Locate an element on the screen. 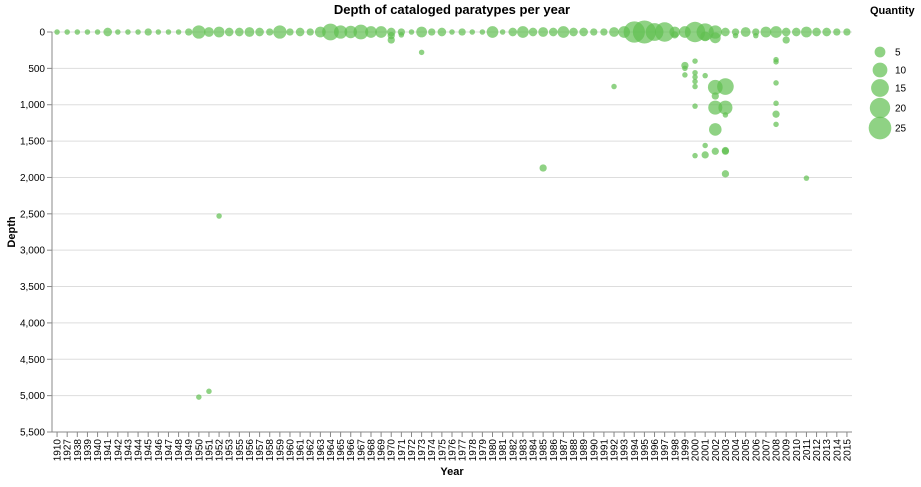 The height and width of the screenshot is (487, 921). x-tick-label: 1972 is located at coordinates (412, 450).